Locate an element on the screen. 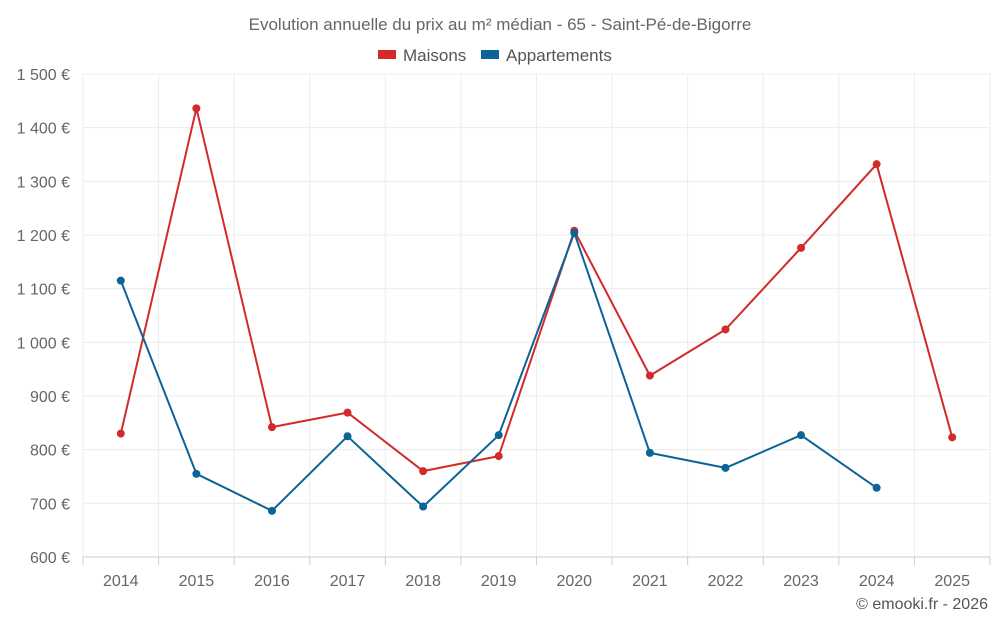 Image resolution: width=1000 pixels, height=625 pixels. x-tick-label: 2015 is located at coordinates (197, 581).